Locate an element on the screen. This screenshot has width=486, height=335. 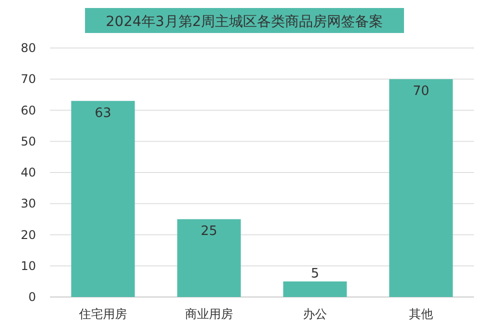
y-tick-label: 60 is located at coordinates (28, 110).